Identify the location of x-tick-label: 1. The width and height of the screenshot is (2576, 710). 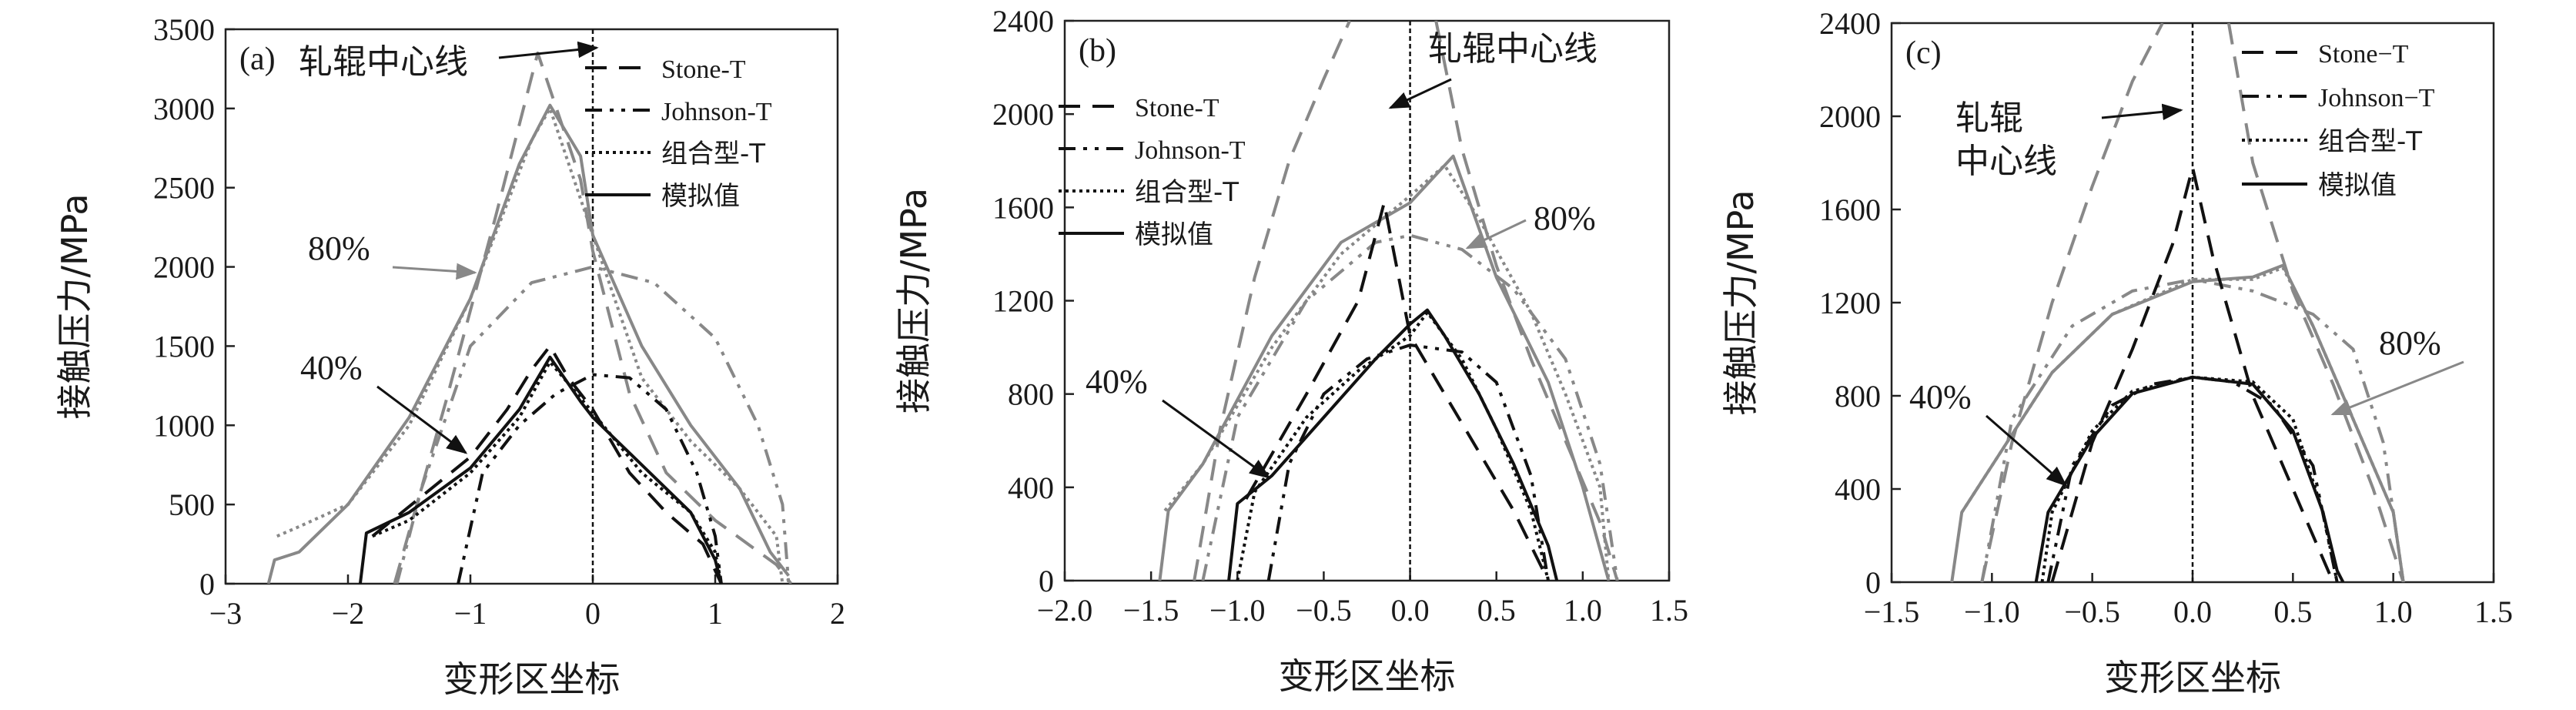
(716, 613).